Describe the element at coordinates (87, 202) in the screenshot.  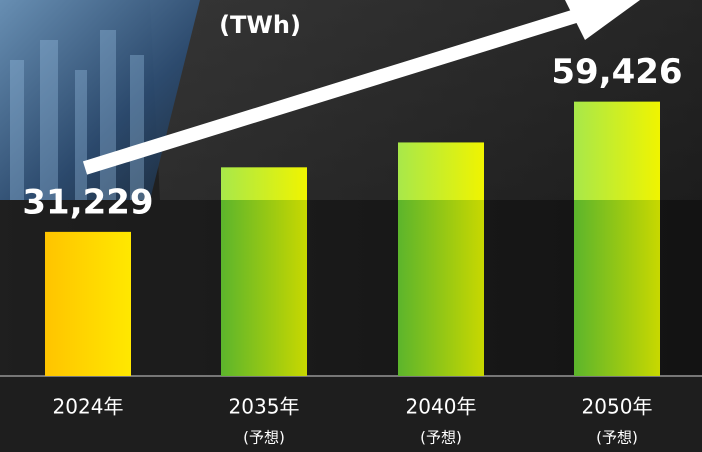
I see `value-label: 31,229` at that location.